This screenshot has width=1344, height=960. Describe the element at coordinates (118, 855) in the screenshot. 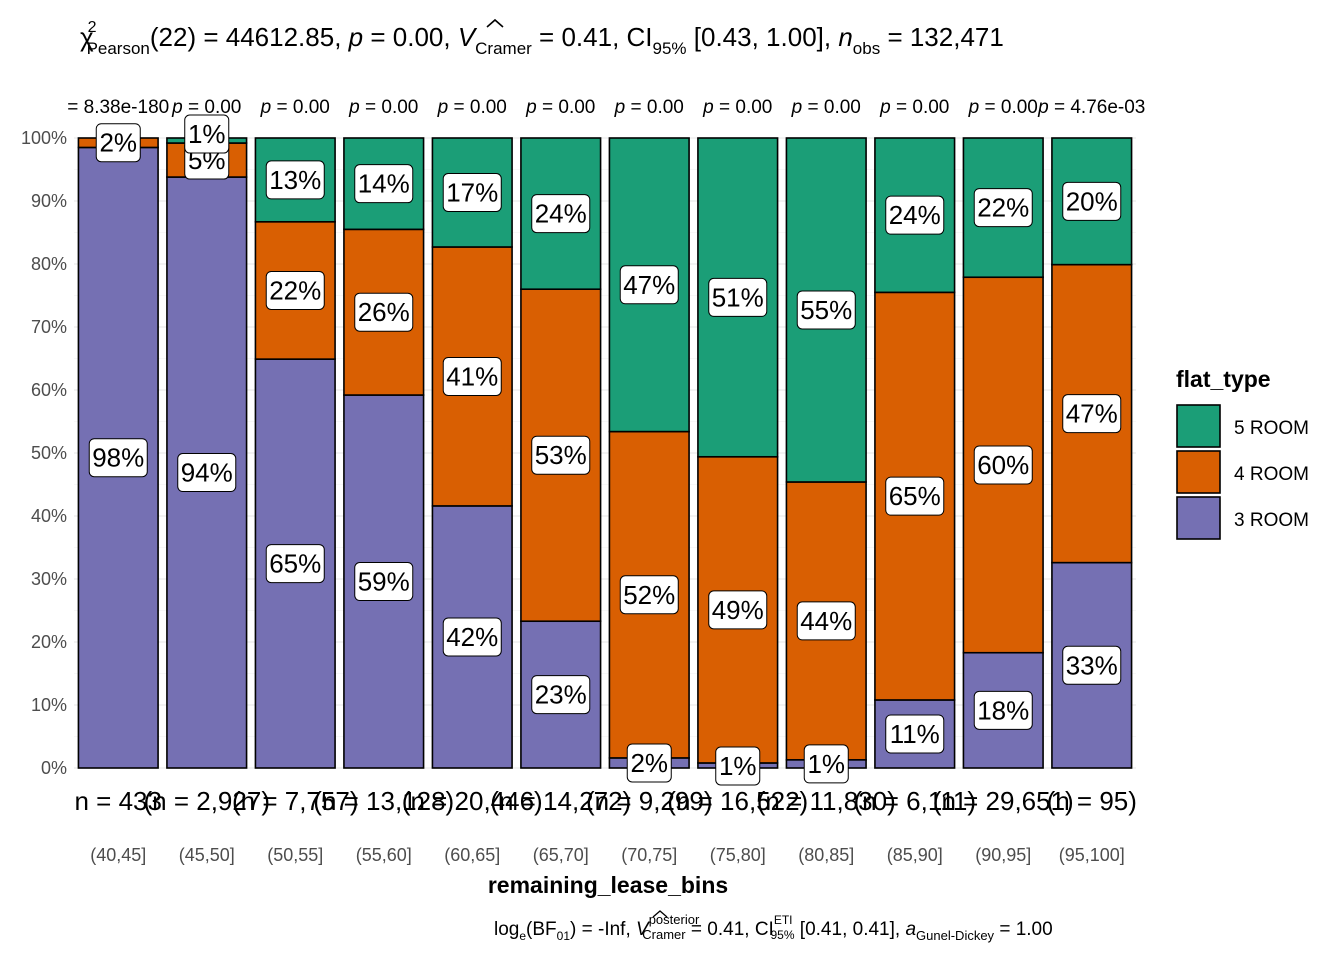

I see `x-tick-label: (40,45]` at that location.